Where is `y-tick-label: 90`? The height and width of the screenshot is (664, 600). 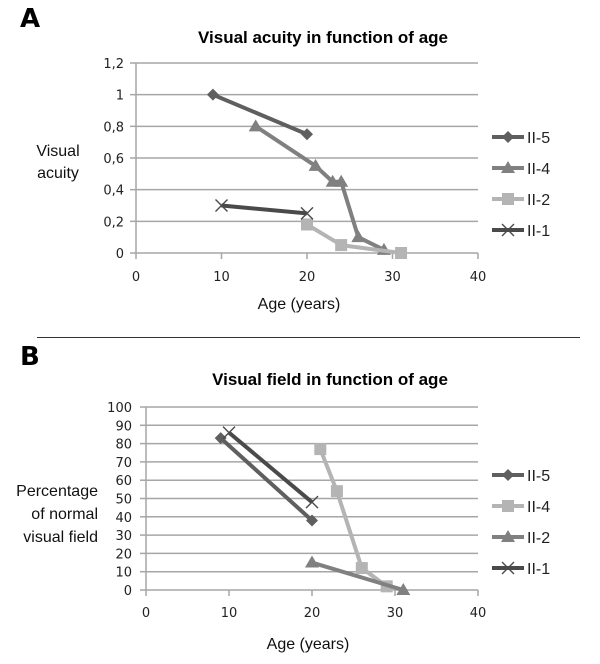
y-tick-label: 90 is located at coordinates (123, 426).